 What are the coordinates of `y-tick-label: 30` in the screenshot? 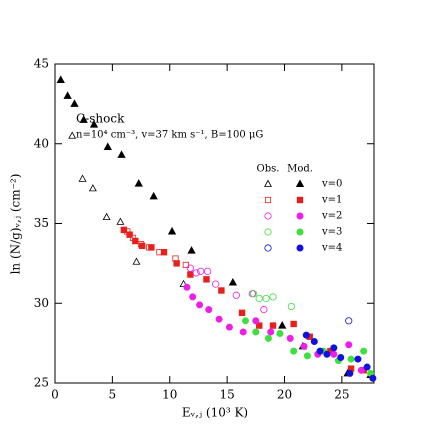 It's located at (41, 303).